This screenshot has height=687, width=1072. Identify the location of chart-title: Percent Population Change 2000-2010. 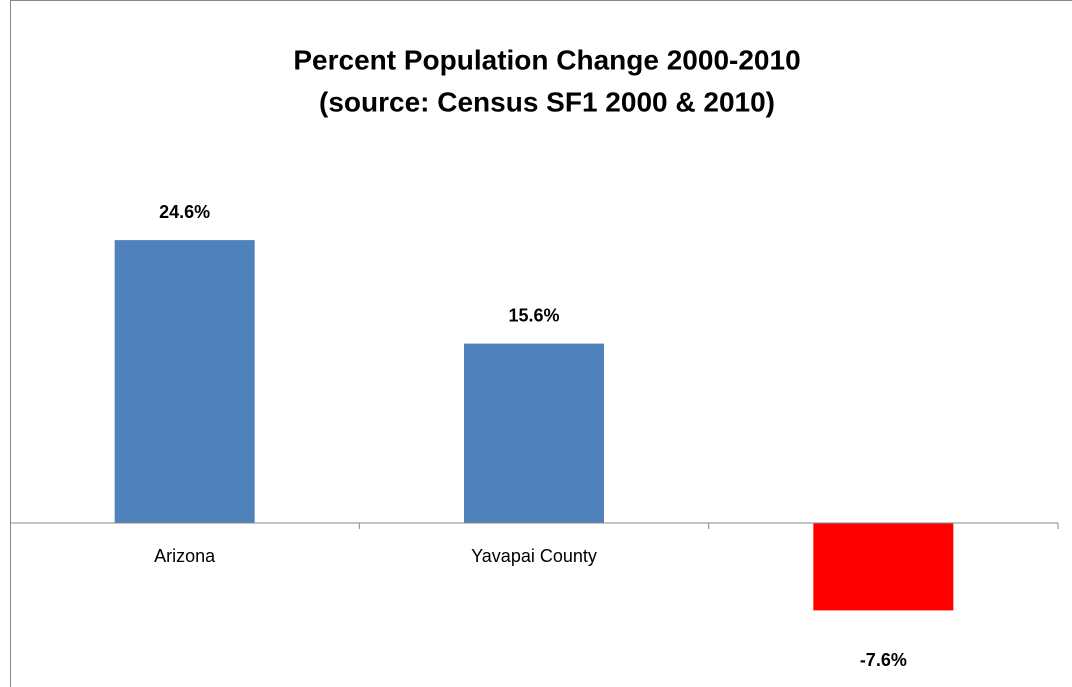
(546, 59).